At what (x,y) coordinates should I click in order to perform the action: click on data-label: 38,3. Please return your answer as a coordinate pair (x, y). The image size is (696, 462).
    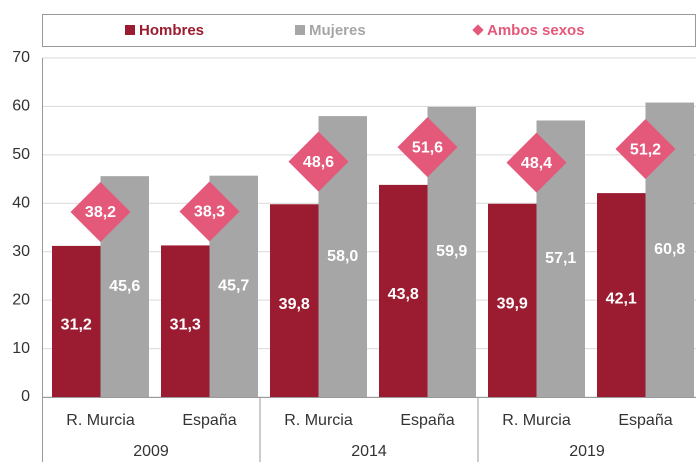
    Looking at the image, I should click on (209, 212).